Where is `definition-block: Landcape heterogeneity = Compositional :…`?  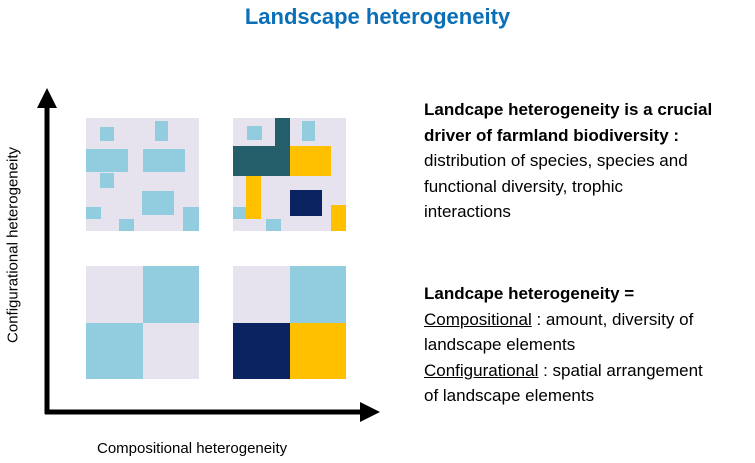
definition-block: Landcape heterogeneity = Compositional :… is located at coordinates (563, 345).